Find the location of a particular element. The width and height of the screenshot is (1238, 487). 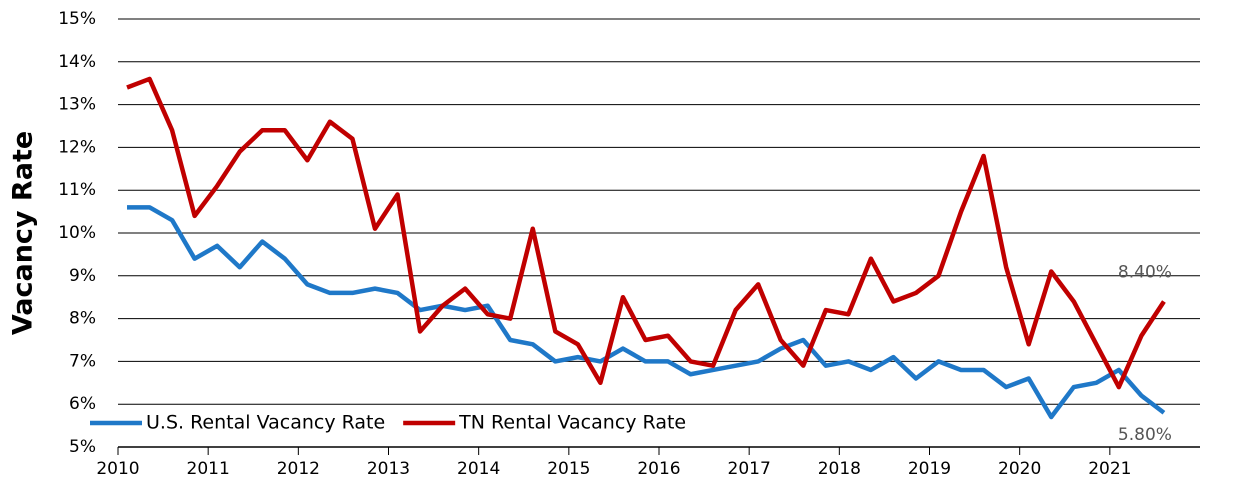

x-tick-label: 2016 is located at coordinates (658, 469).